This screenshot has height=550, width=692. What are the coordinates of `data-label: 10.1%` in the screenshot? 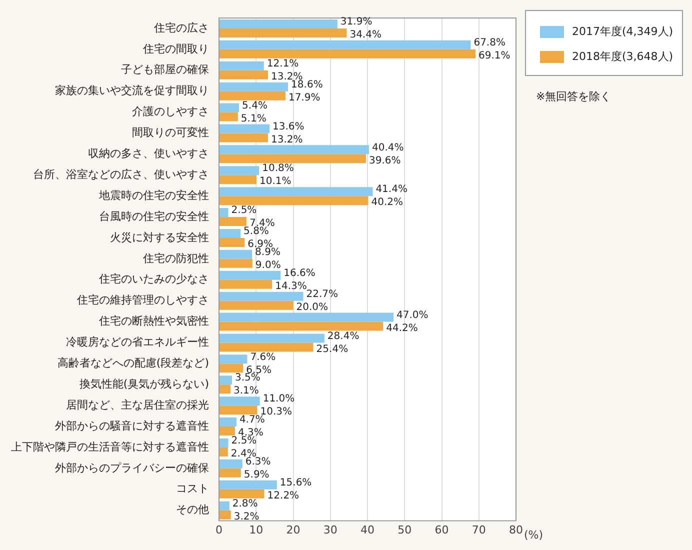 It's located at (275, 182).